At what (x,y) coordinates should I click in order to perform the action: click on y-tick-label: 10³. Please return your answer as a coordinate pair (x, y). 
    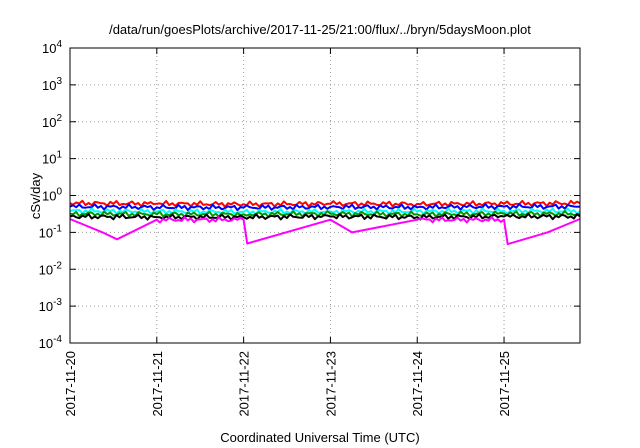
    Looking at the image, I should click on (52, 84).